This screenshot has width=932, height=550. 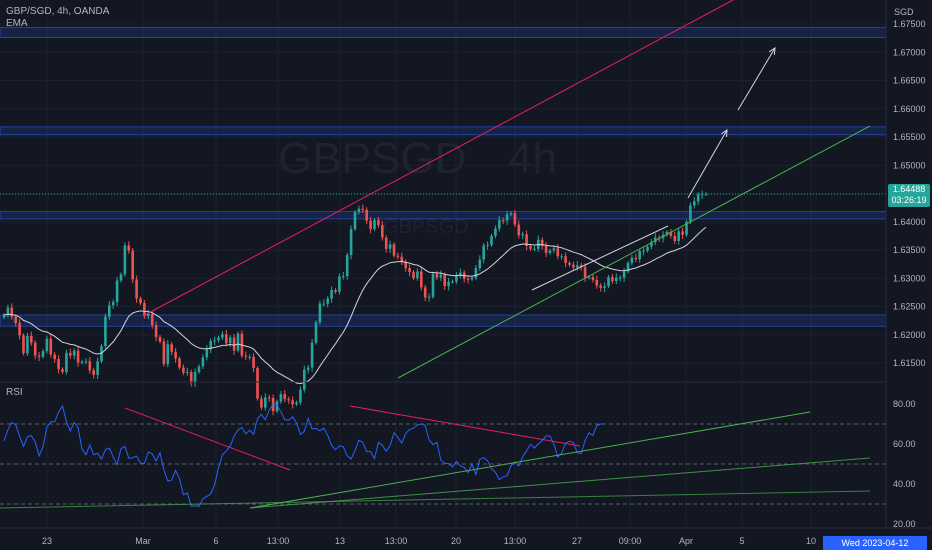 What do you see at coordinates (58, 11) in the screenshot?
I see `symbol-title: GBP/SGD, 4h, OANDA` at bounding box center [58, 11].